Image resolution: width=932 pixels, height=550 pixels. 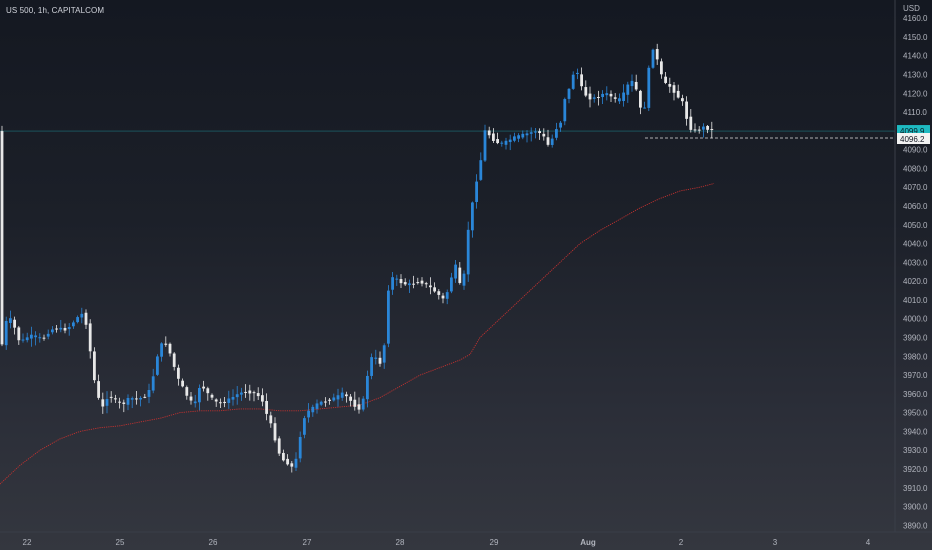 I want to click on y-tick-label: 4160.0, so click(x=915, y=18).